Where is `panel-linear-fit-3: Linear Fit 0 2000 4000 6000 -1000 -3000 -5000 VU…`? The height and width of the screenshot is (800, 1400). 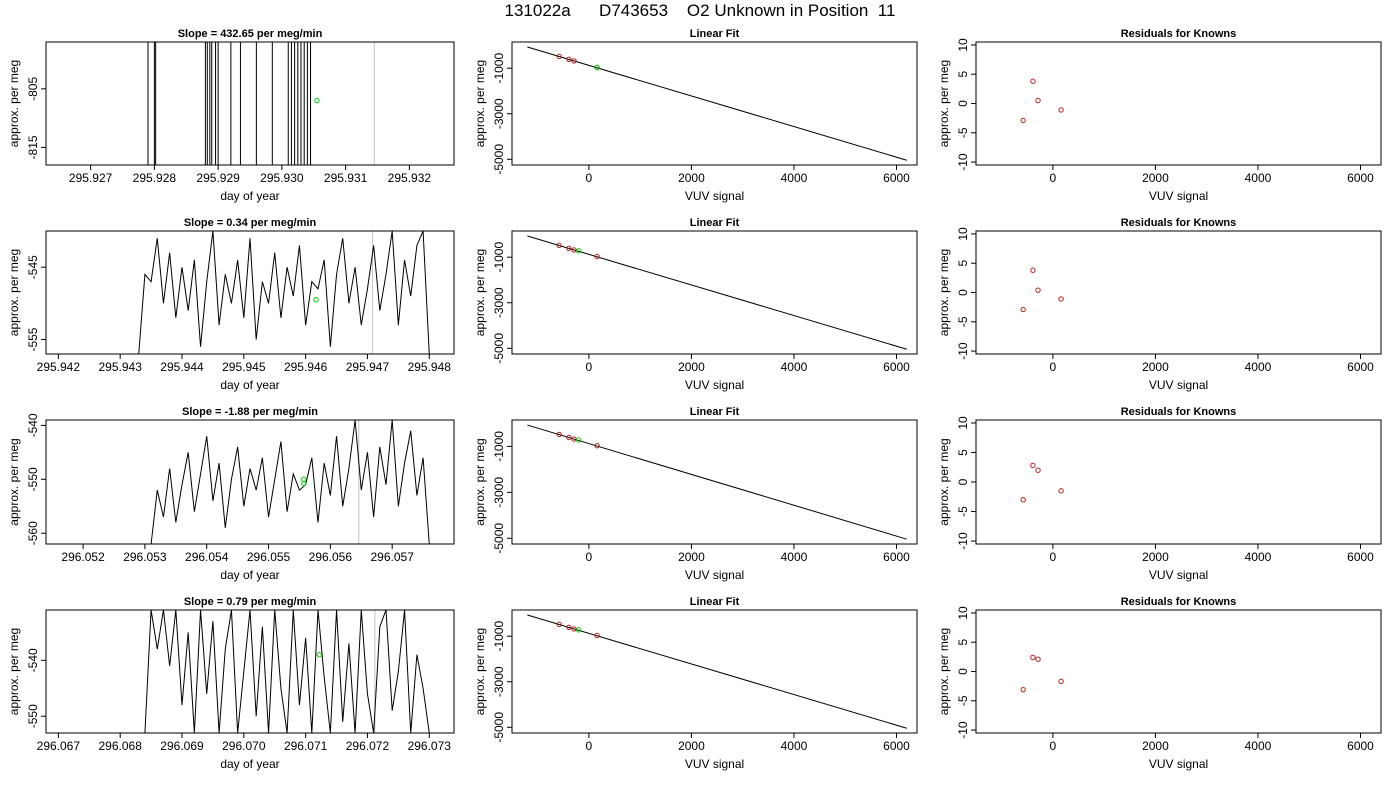
panel-linear-fit-3: Linear Fit 0 2000 4000 6000 -1000 -3000 -5000 VU… is located at coordinates (695, 494).